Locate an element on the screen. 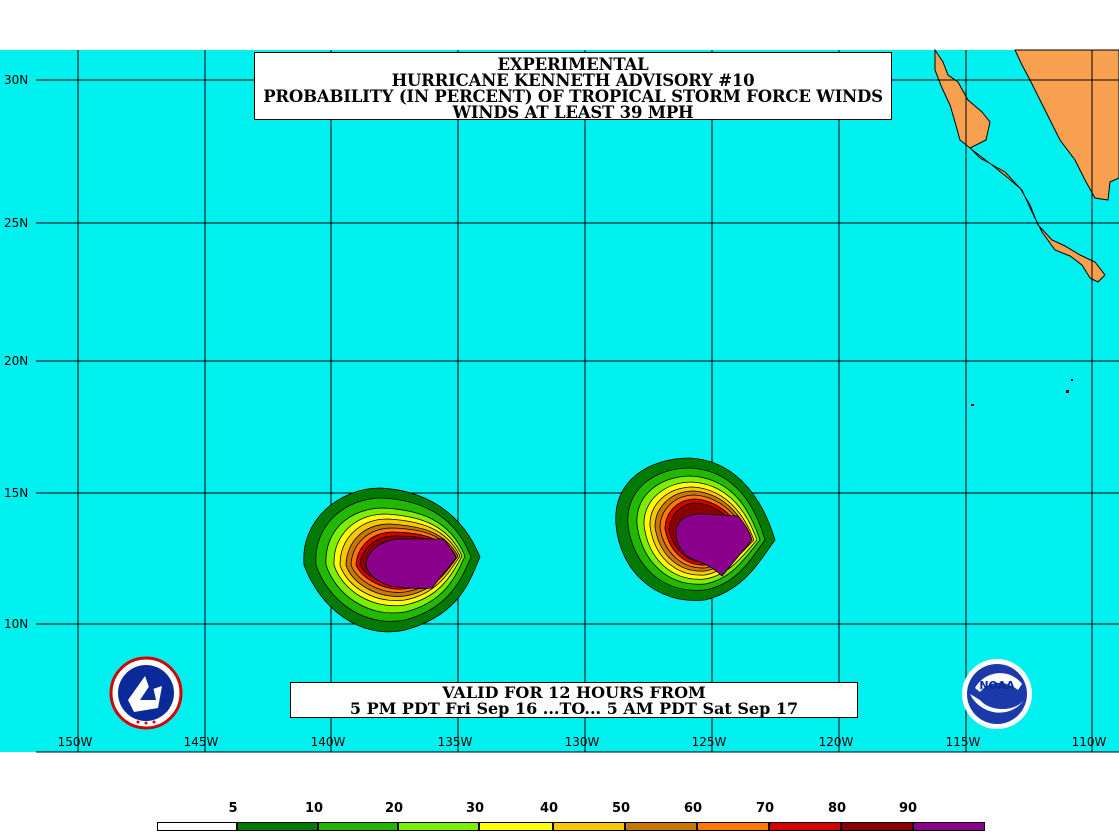  legend-tick: 20 is located at coordinates (394, 808).